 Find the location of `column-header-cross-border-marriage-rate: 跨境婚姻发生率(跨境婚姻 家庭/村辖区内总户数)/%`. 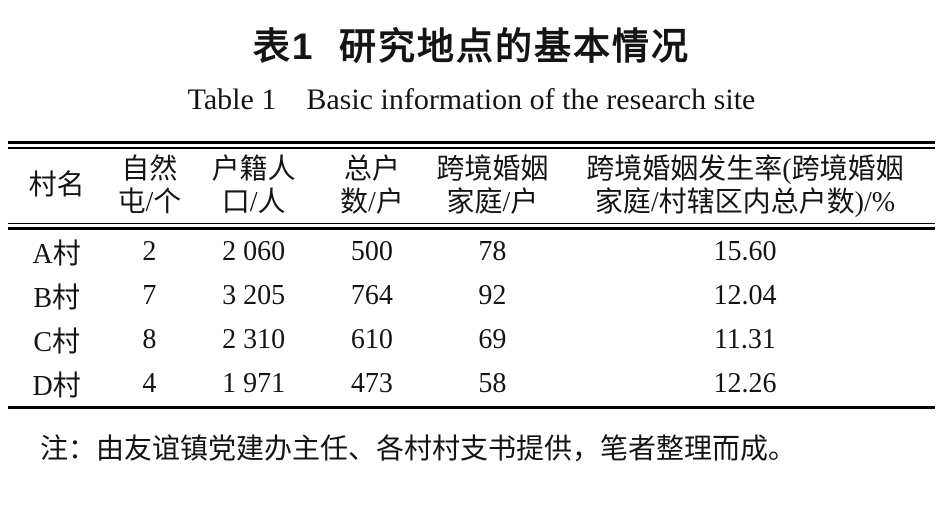

column-header-cross-border-marriage-rate: 跨境婚姻发生率(跨境婚姻 家庭/村辖区内总户数)/% is located at coordinates (745, 185).